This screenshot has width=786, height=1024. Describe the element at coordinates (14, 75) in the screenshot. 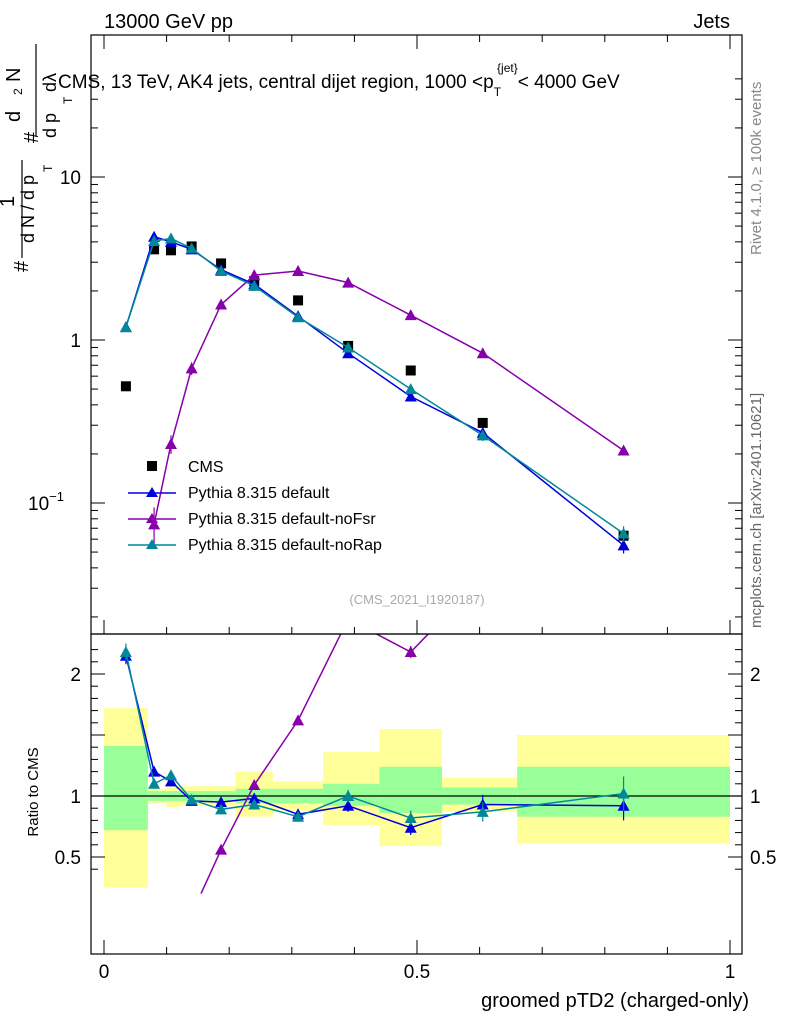

I see `svg-text: N` at that location.